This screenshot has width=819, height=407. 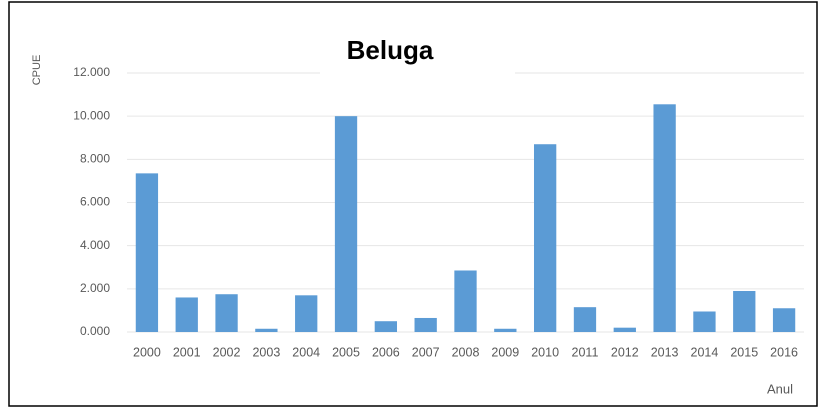 I want to click on y-axis-label: CPUE, so click(x=37, y=70).